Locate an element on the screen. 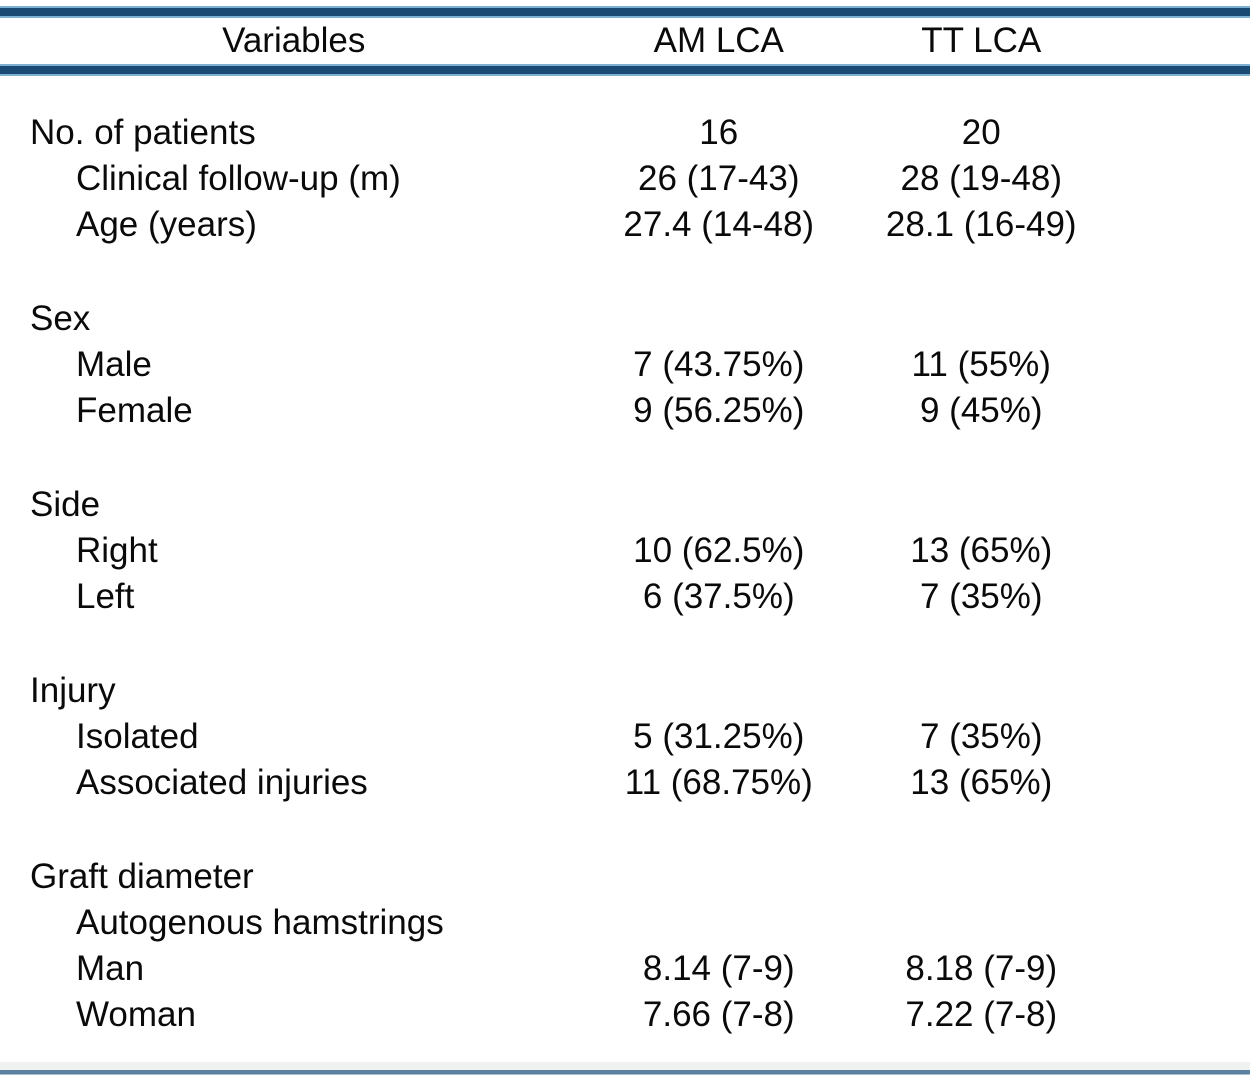 The width and height of the screenshot is (1250, 1081). row-label: Right is located at coordinates (117, 550).